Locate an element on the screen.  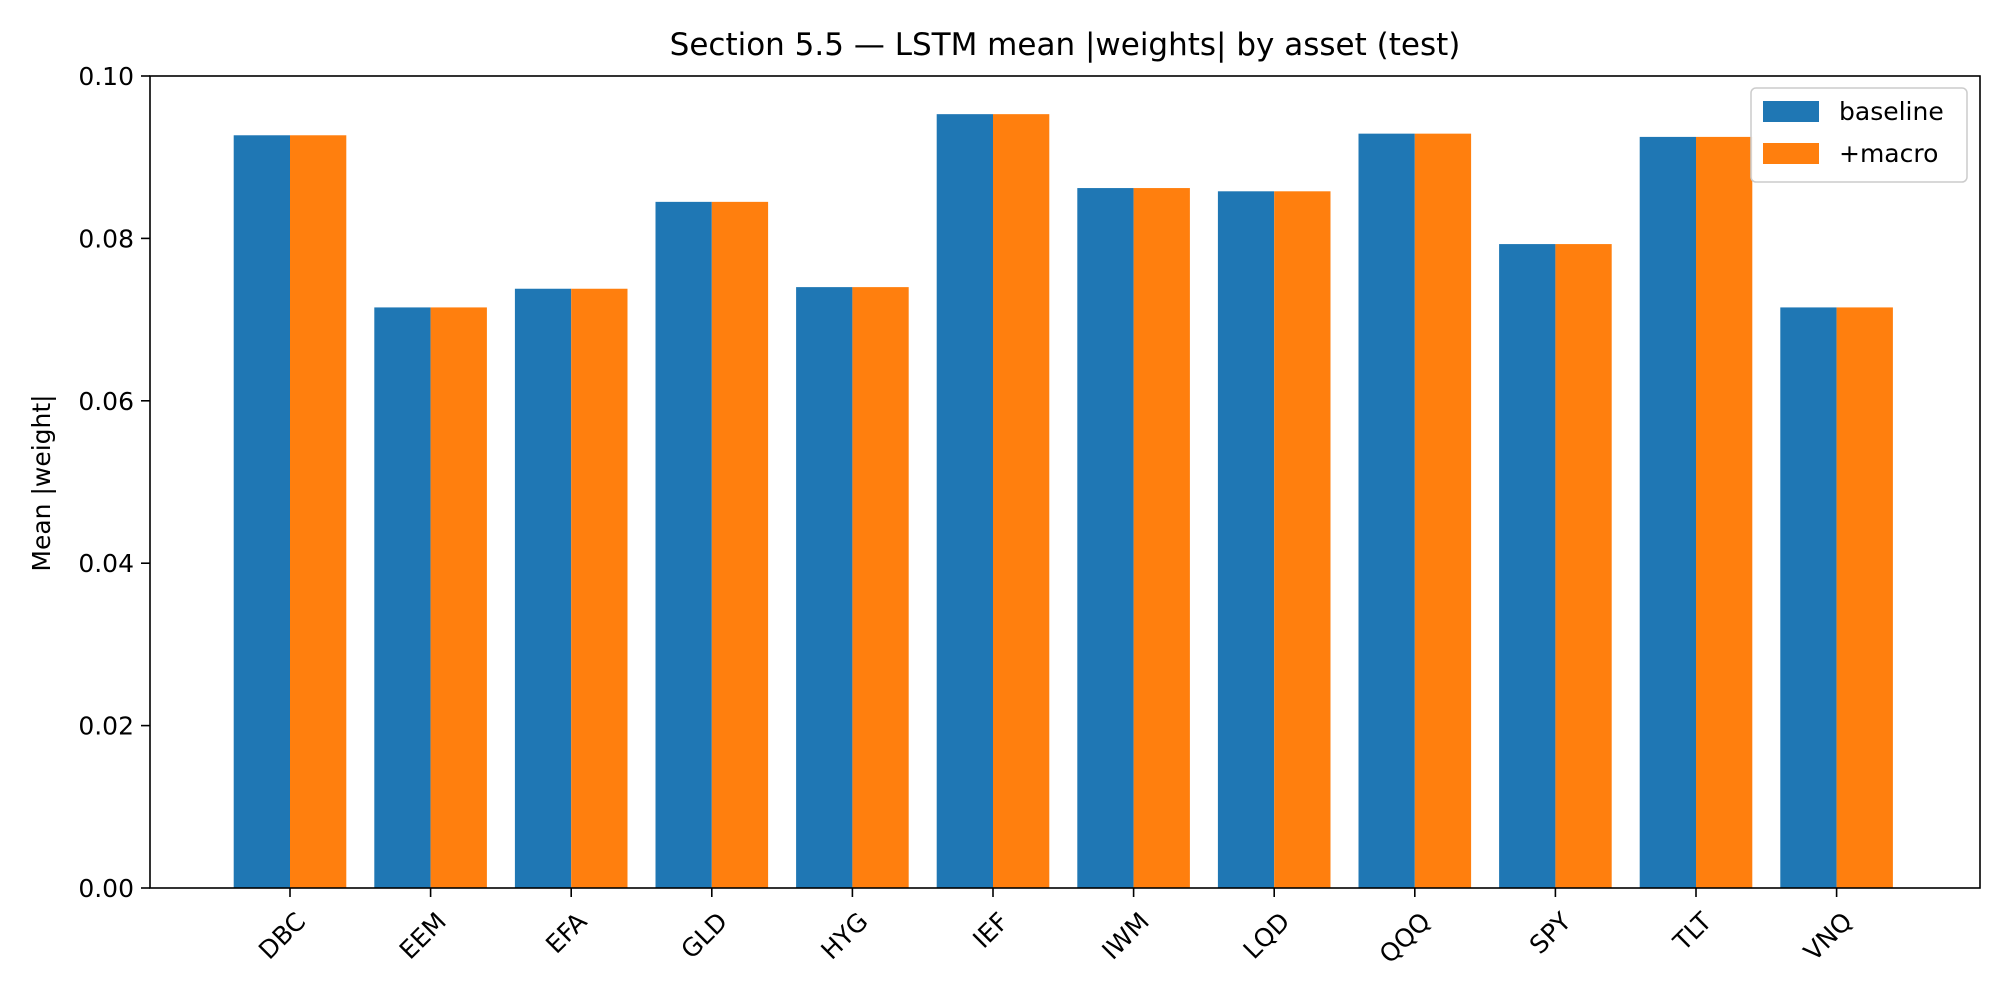
bar-macro-tlt is located at coordinates (1724, 512).